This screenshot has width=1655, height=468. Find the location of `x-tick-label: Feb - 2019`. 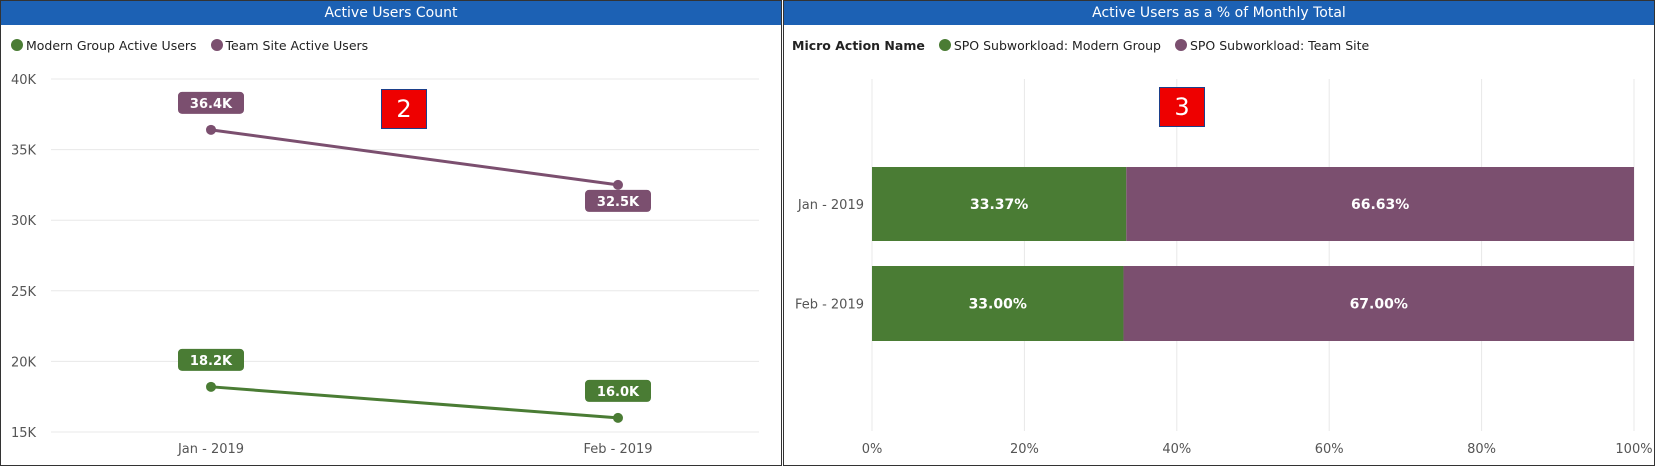

x-tick-label: Feb - 2019 is located at coordinates (617, 449).